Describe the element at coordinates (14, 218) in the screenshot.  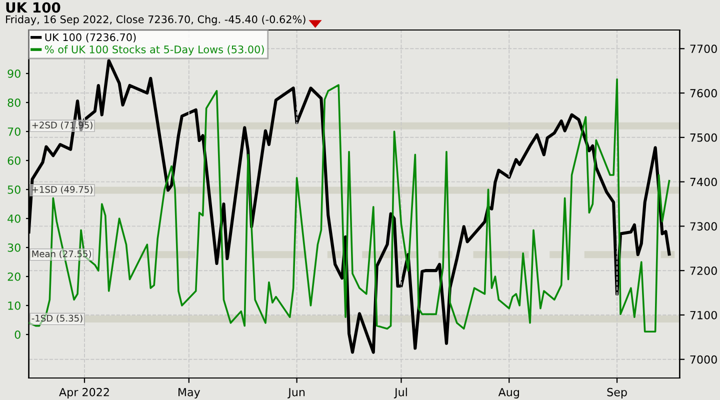
I see `y-tick-label: 40` at that location.